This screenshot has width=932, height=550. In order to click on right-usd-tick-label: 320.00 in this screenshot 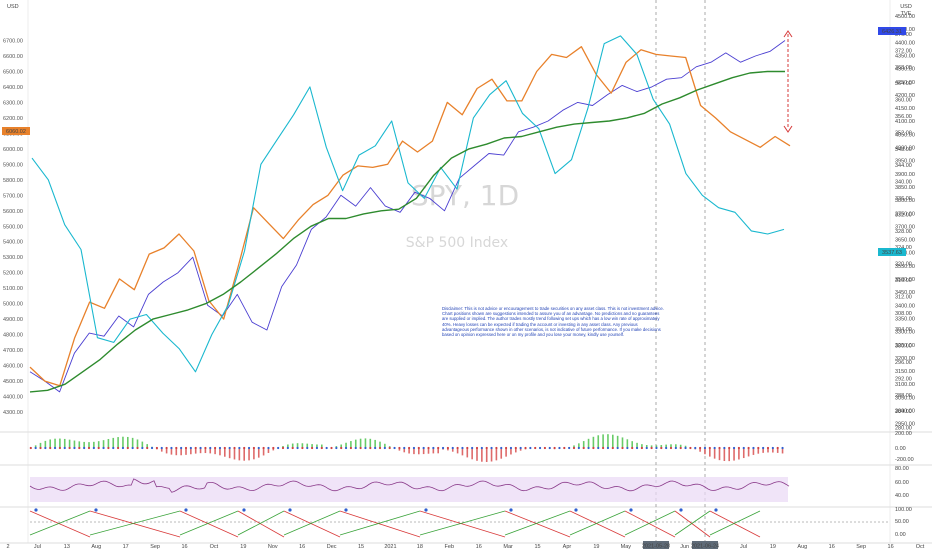, I will do `click(903, 265)`.